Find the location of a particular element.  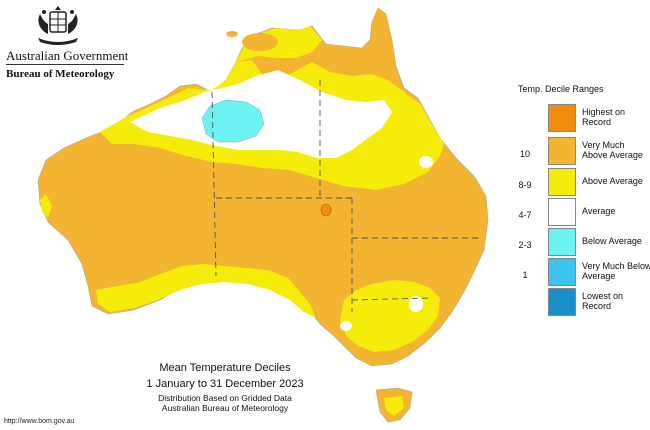

header-divider is located at coordinates (65, 64).